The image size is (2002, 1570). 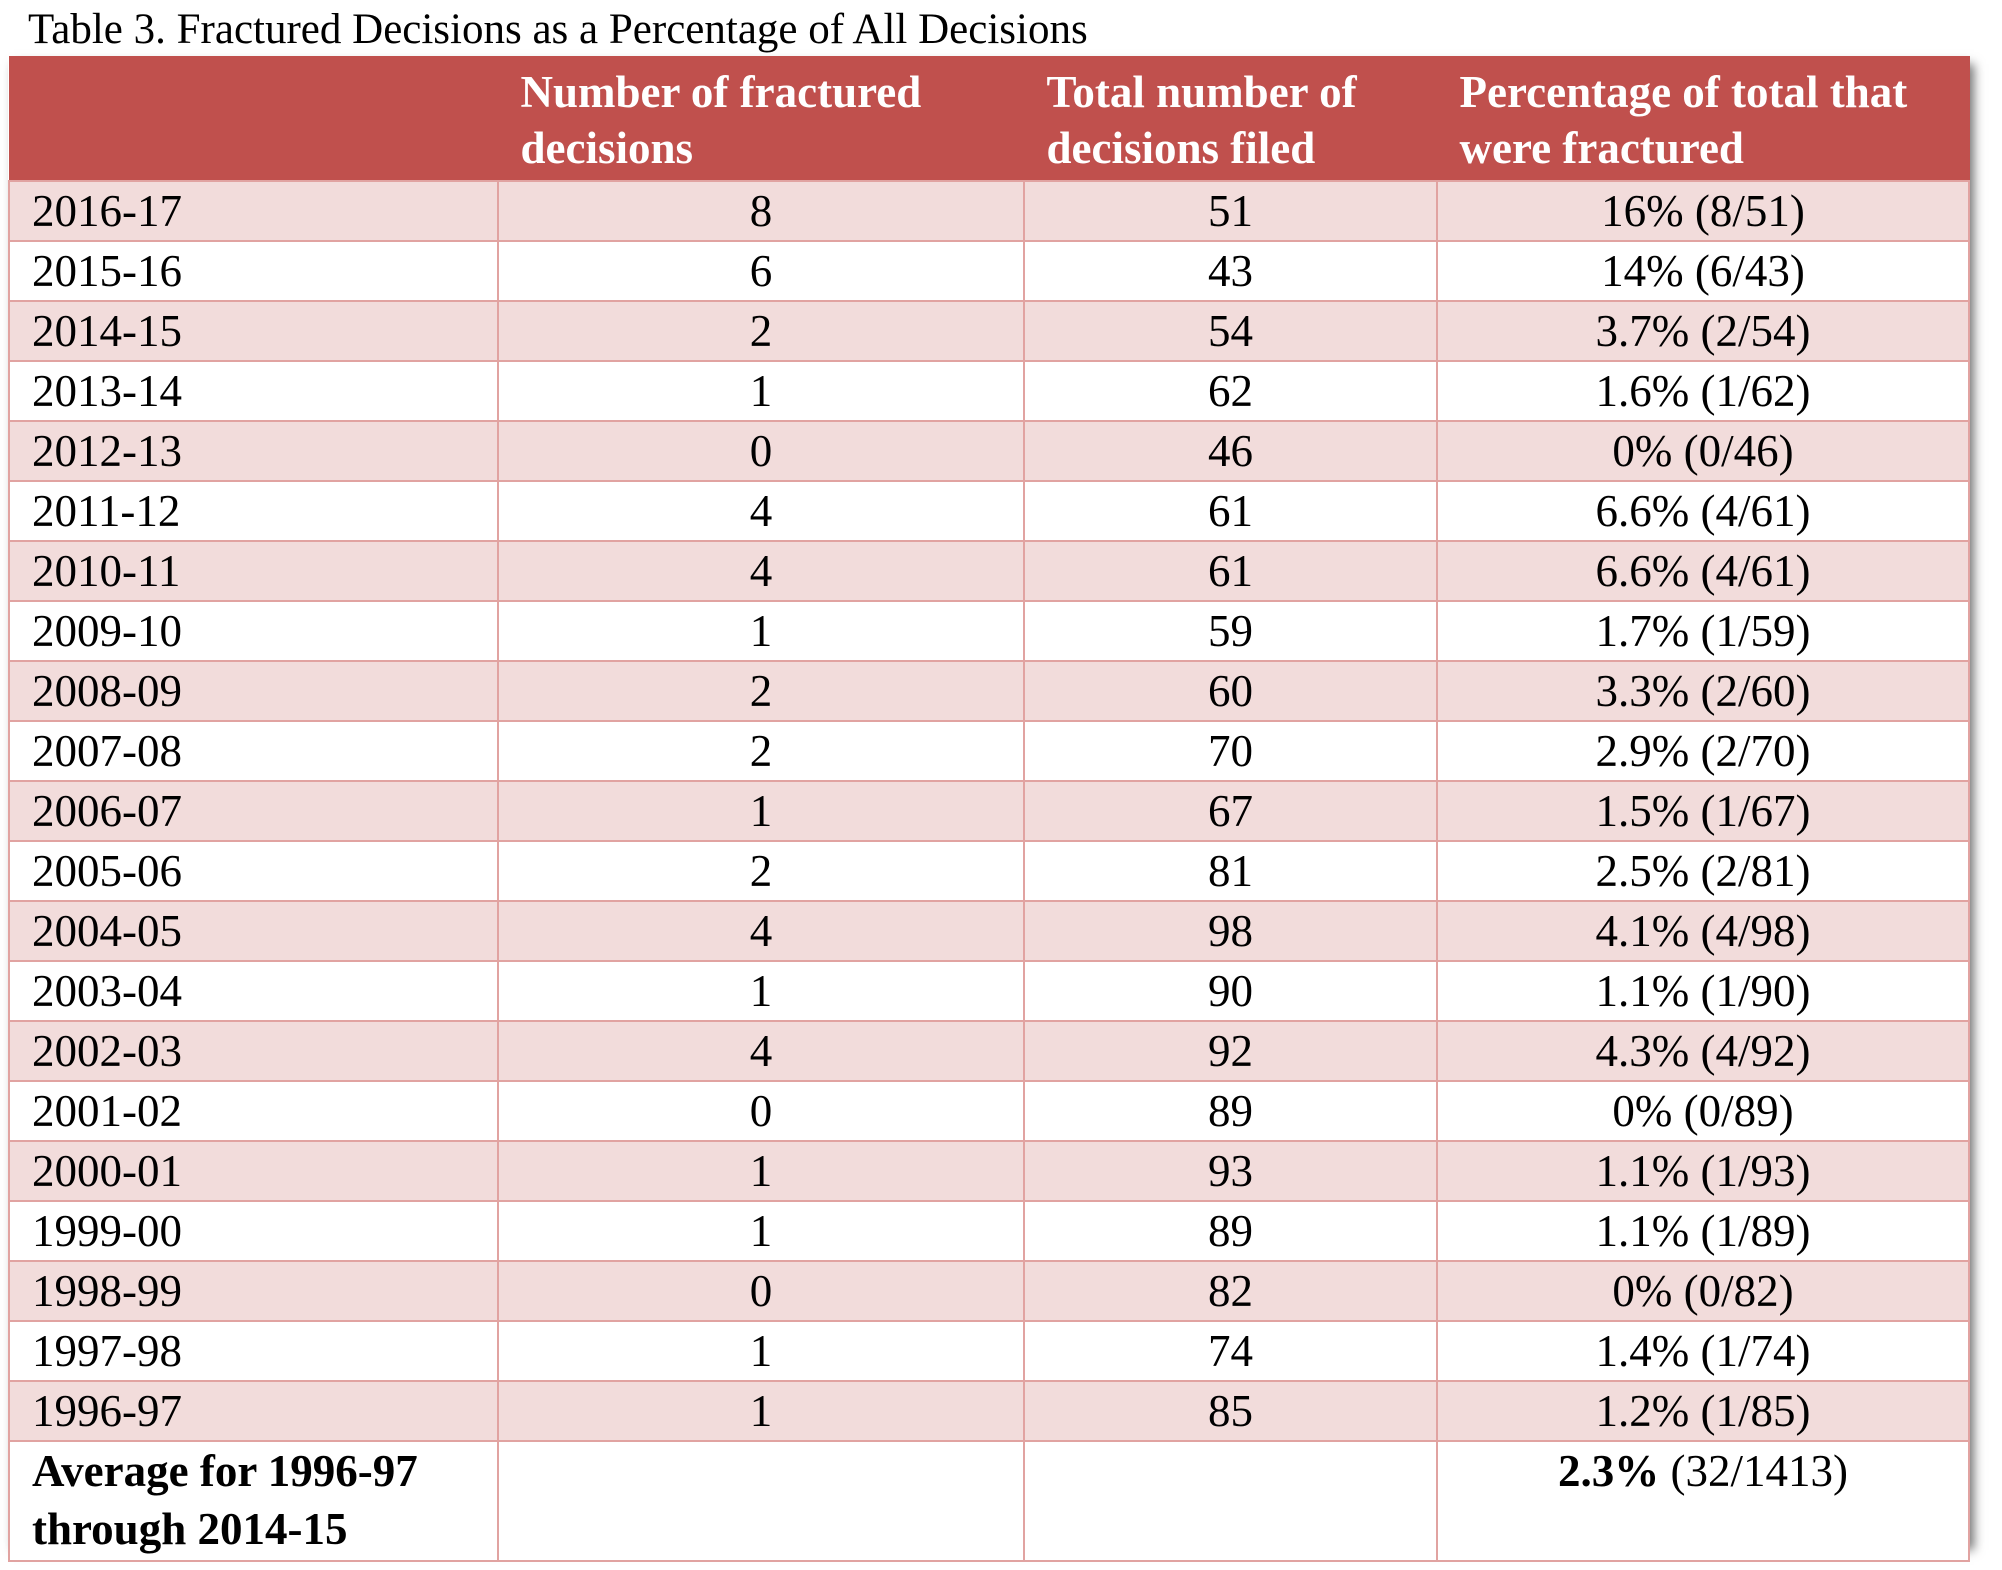 I want to click on percentage-cell: 1.4% (1/74), so click(x=1703, y=1351).